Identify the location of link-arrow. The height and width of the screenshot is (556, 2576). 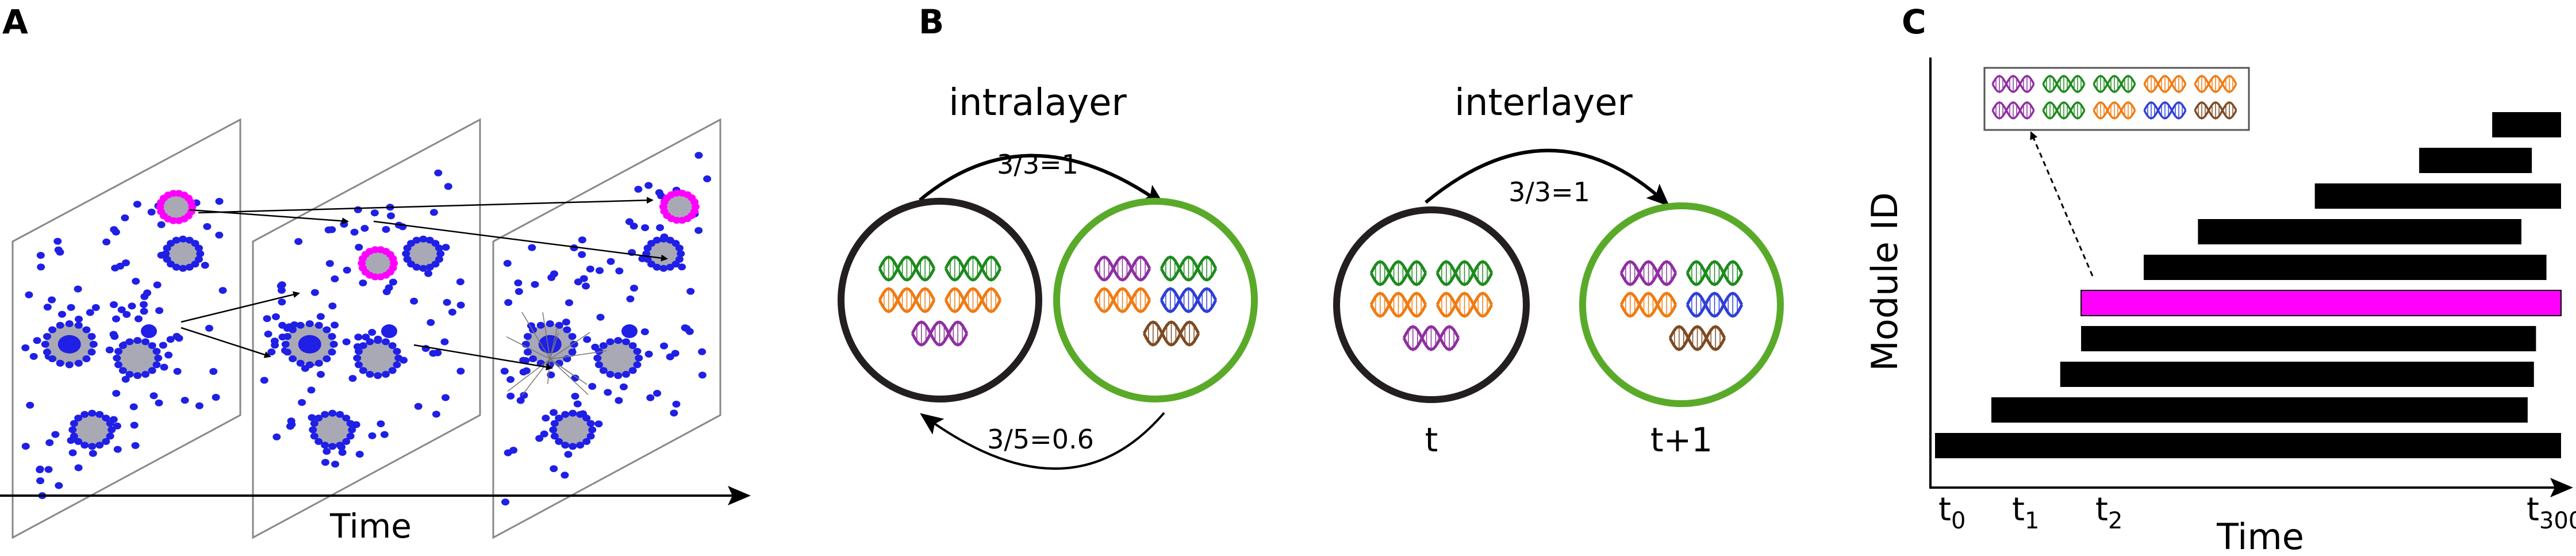
(520, 241).